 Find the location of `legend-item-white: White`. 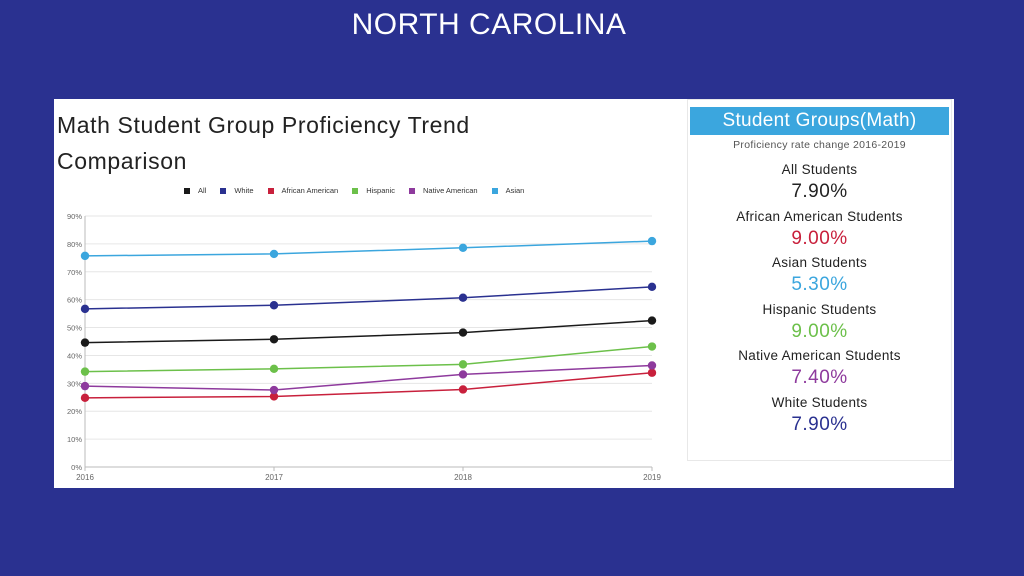

legend-item-white: White is located at coordinates (237, 190).